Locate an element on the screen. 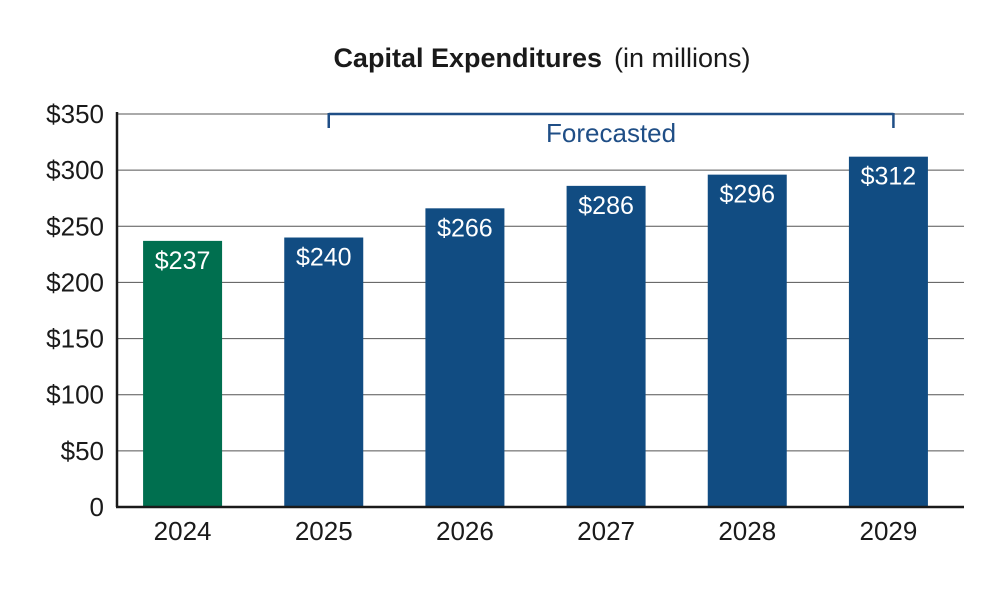 Image resolution: width=1000 pixels, height=598 pixels. bar-2027 is located at coordinates (606, 346).